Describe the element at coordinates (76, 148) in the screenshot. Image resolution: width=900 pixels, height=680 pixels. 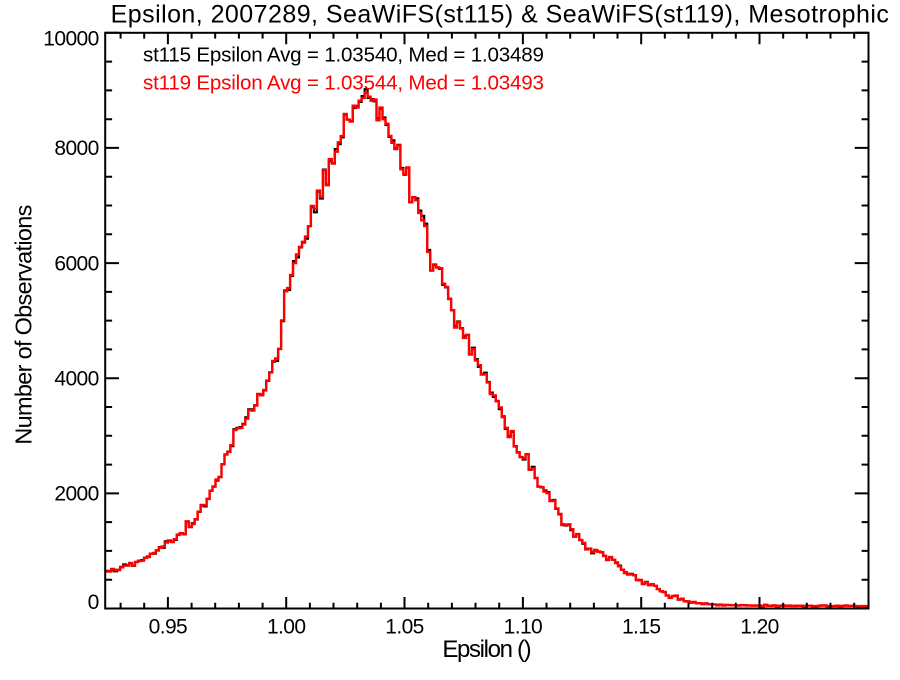
I see `svg-text: 8000` at that location.